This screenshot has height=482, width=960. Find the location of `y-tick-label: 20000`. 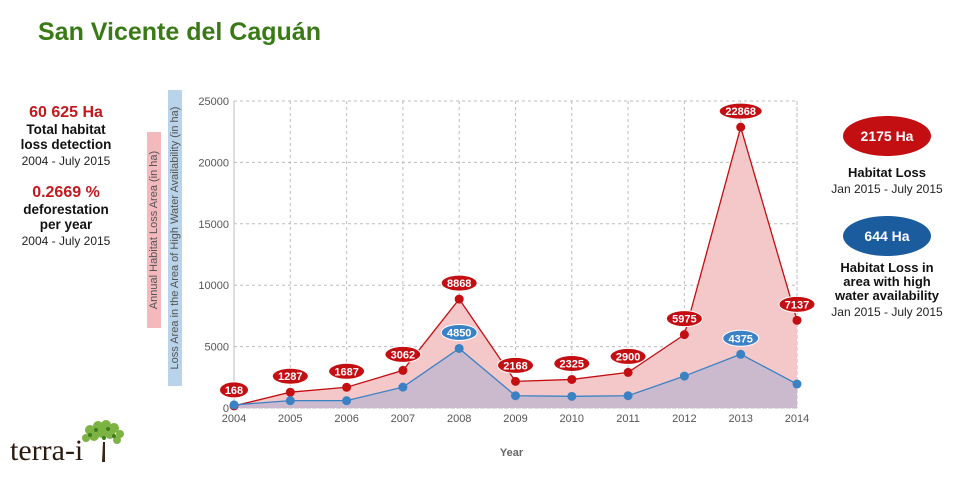

y-tick-label: 20000 is located at coordinates (213, 163).